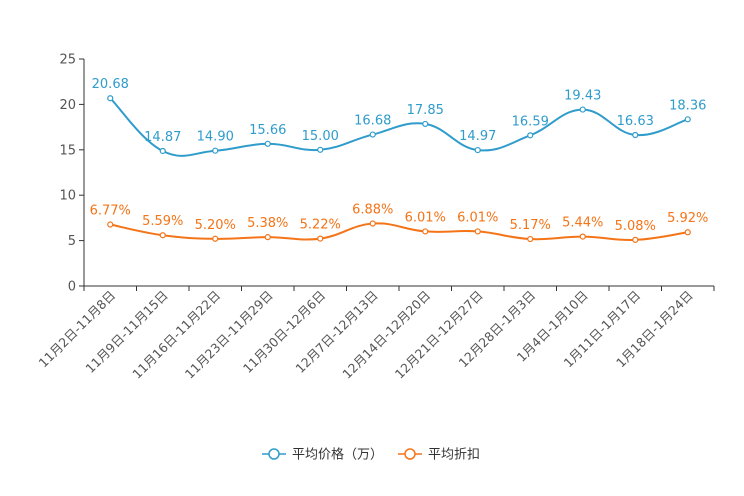 This screenshot has width=744, height=496. I want to click on y-tick-label: 5, so click(72, 241).